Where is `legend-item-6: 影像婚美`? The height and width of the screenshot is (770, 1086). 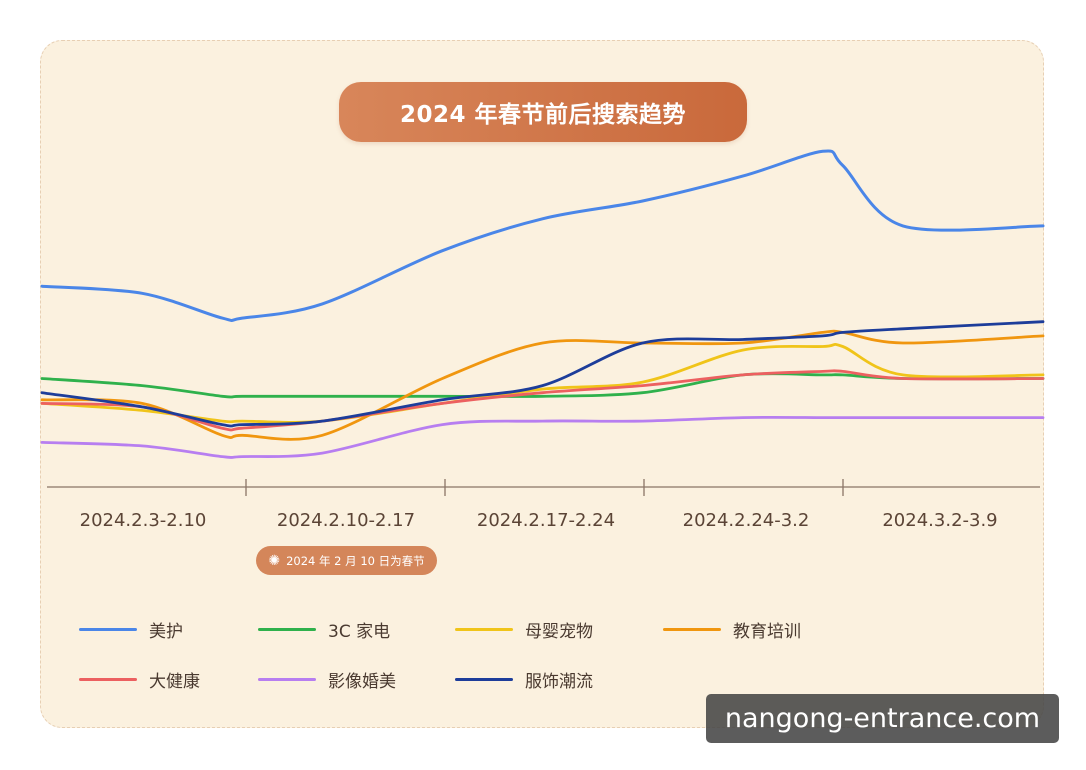 legend-item-6: 影像婚美 is located at coordinates (327, 679).